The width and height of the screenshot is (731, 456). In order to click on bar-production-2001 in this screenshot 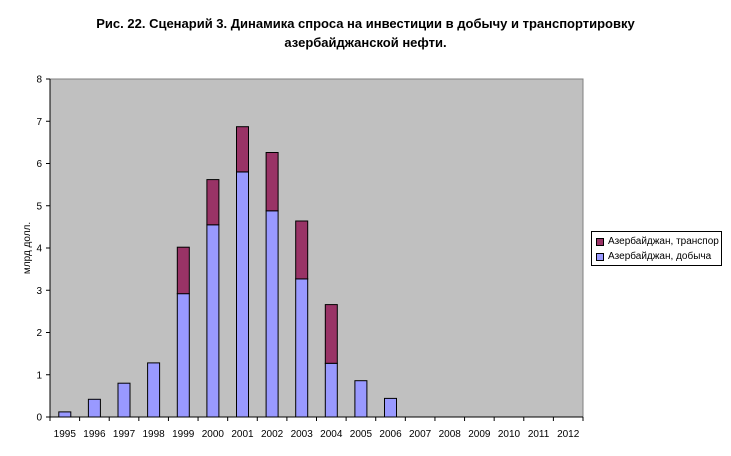, I will do `click(242, 294)`.